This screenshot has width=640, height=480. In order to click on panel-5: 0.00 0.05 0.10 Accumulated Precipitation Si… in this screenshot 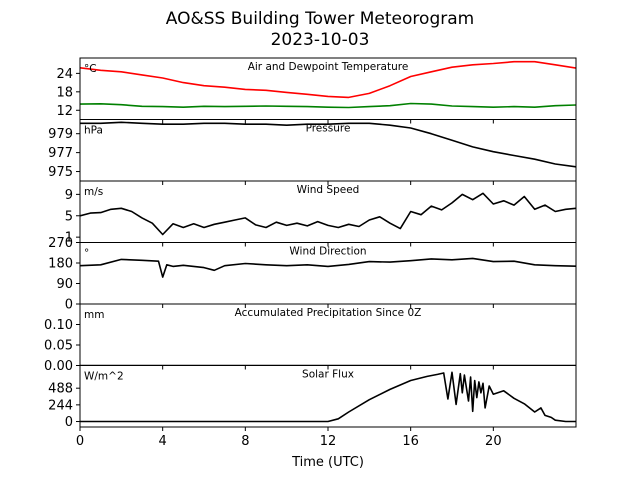, I will do `click(310, 338)`.